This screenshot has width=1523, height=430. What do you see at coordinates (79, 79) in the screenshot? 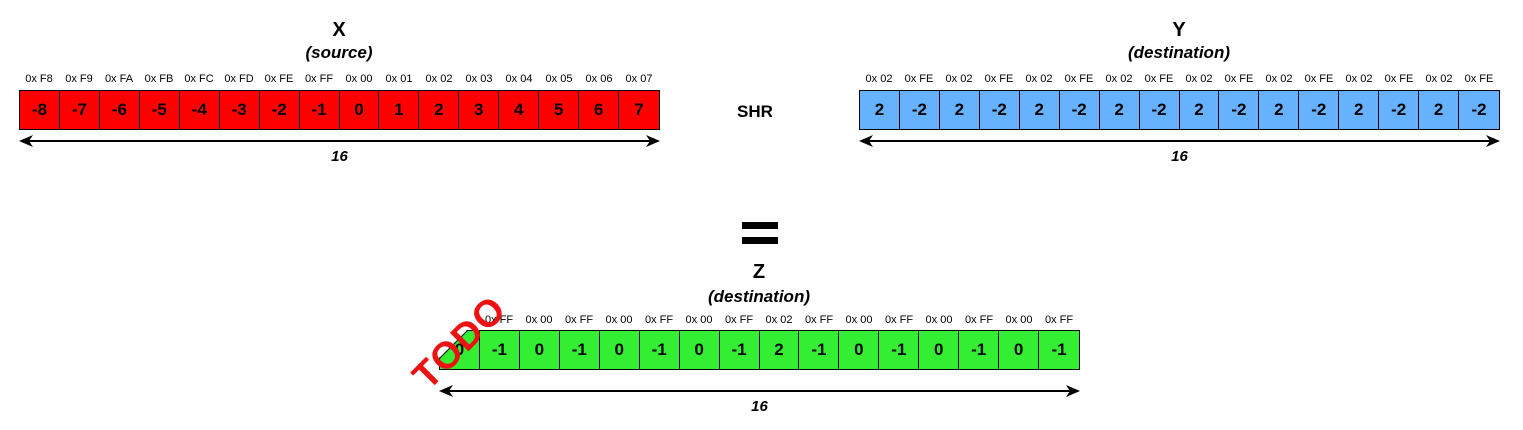
I see `x-hex-label: 0x F9` at bounding box center [79, 79].